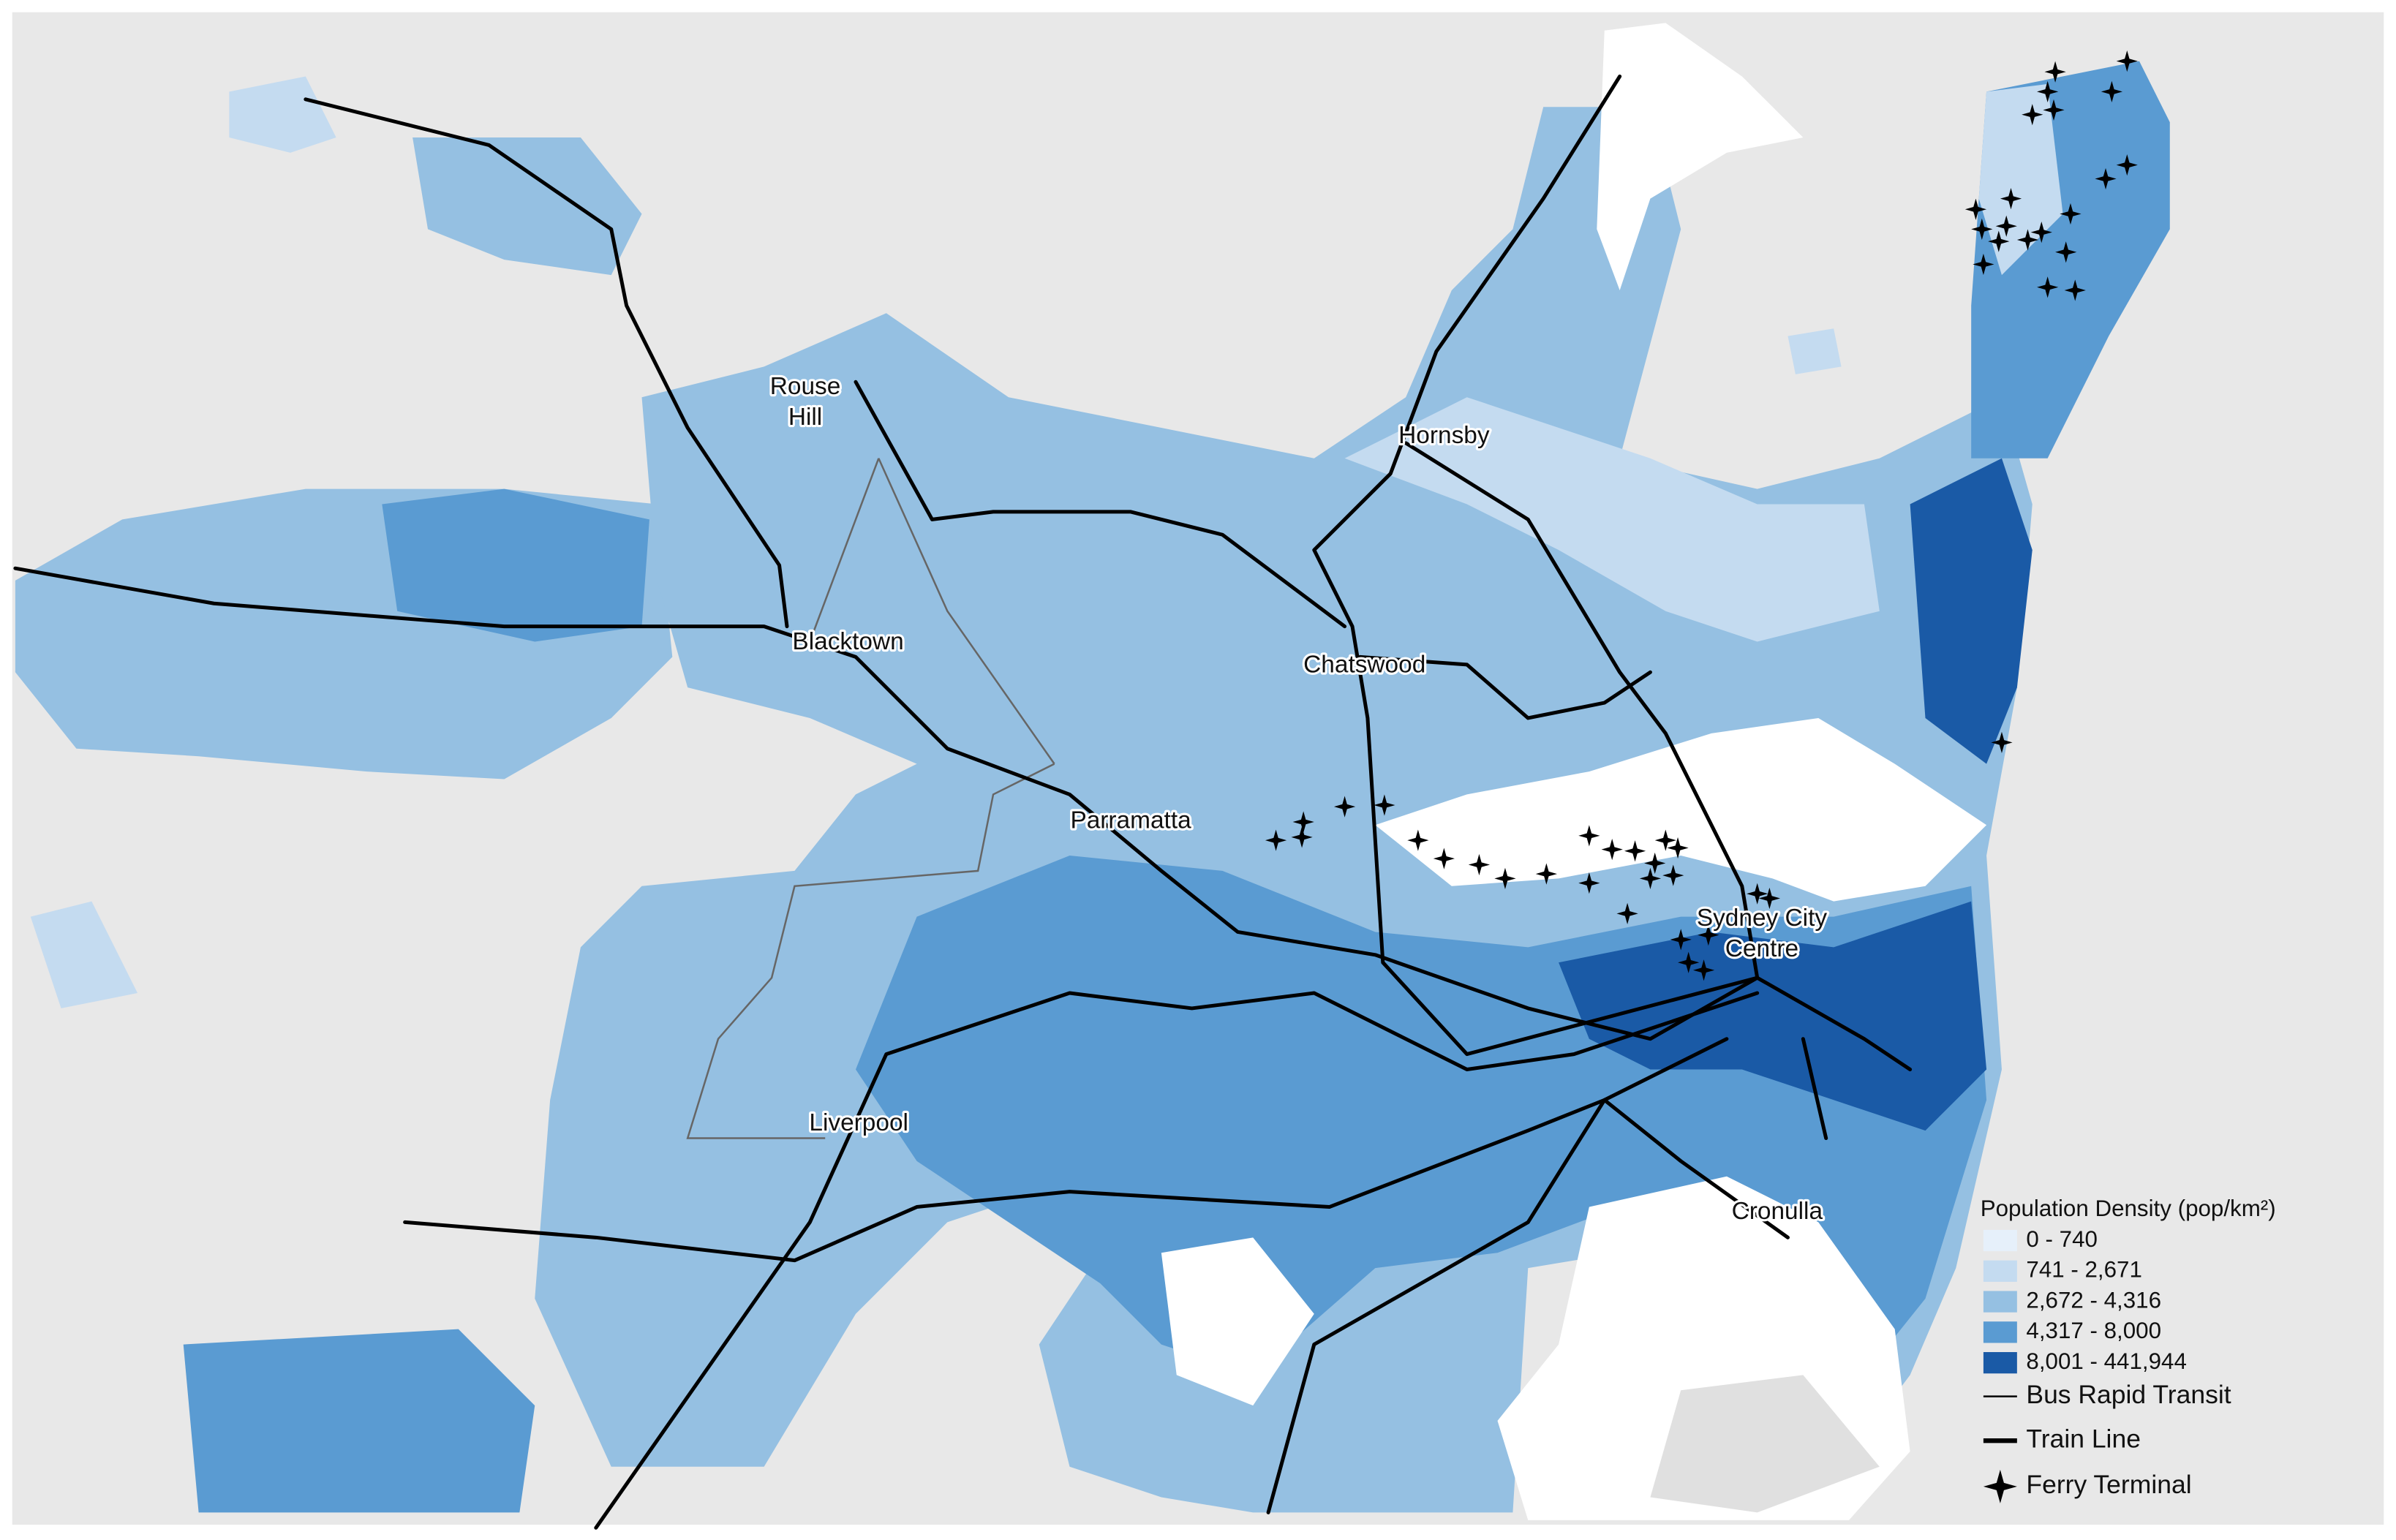 This screenshot has height=1540, width=2396. I want to click on label-line: Sydney City, so click(1762, 918).